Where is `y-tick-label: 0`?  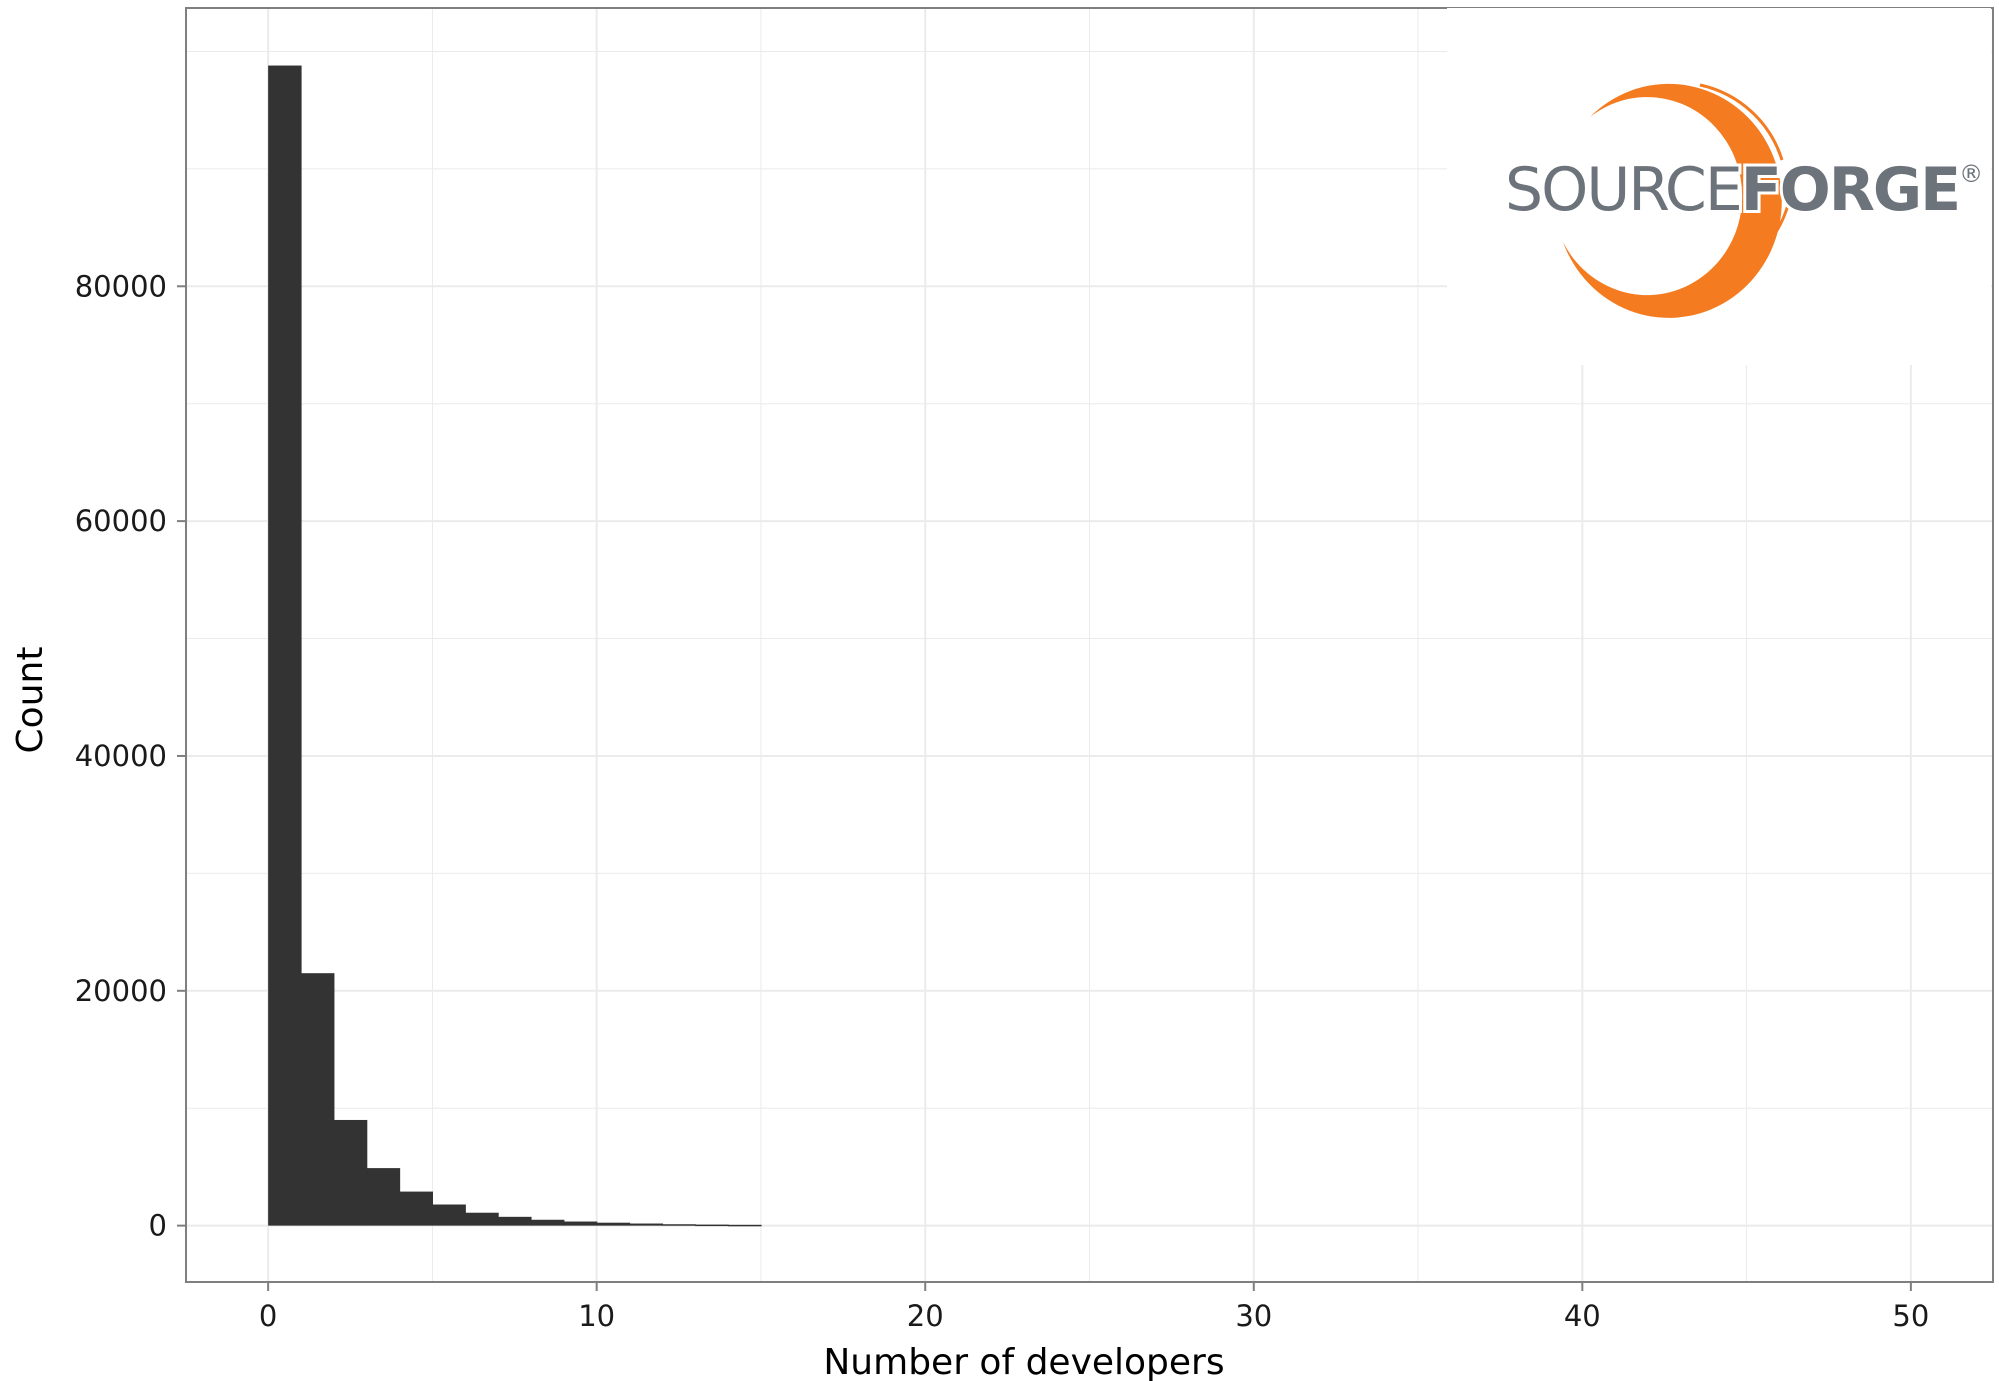 y-tick-label: 0 is located at coordinates (158, 1226).